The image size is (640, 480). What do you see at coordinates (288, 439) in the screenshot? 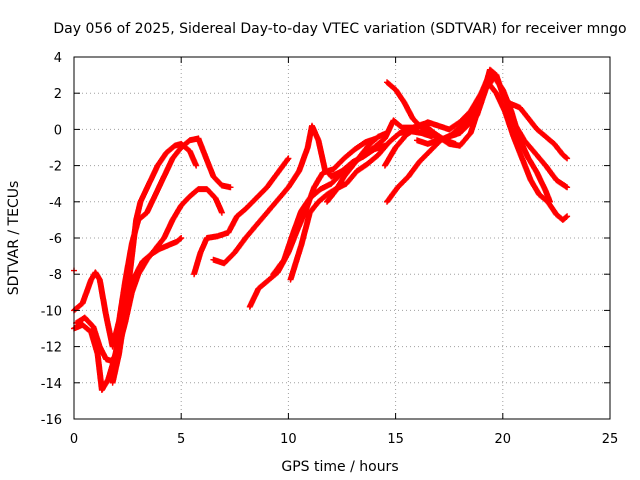
I see `x-tick-label: 10` at bounding box center [288, 439].